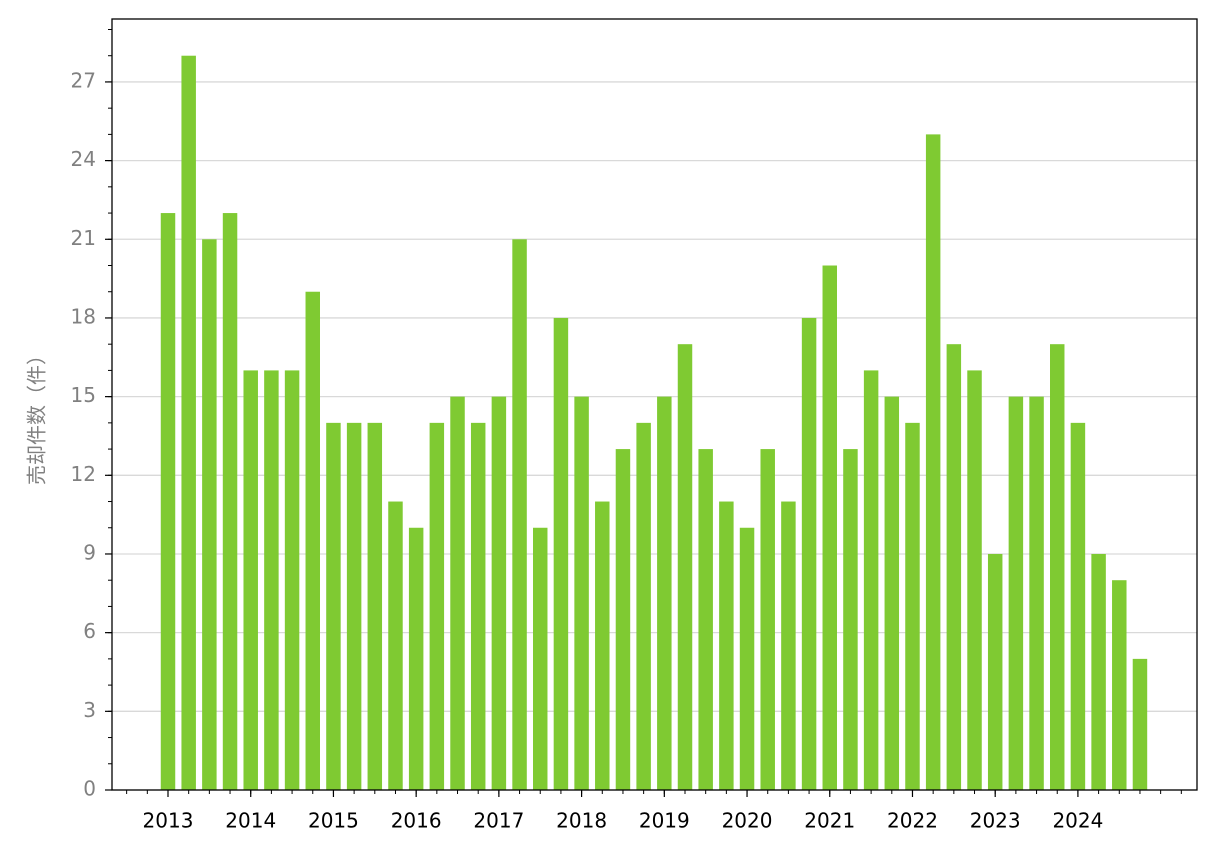 Image resolution: width=1216 pixels, height=855 pixels. I want to click on x-tick-label: 2024, so click(1077, 821).